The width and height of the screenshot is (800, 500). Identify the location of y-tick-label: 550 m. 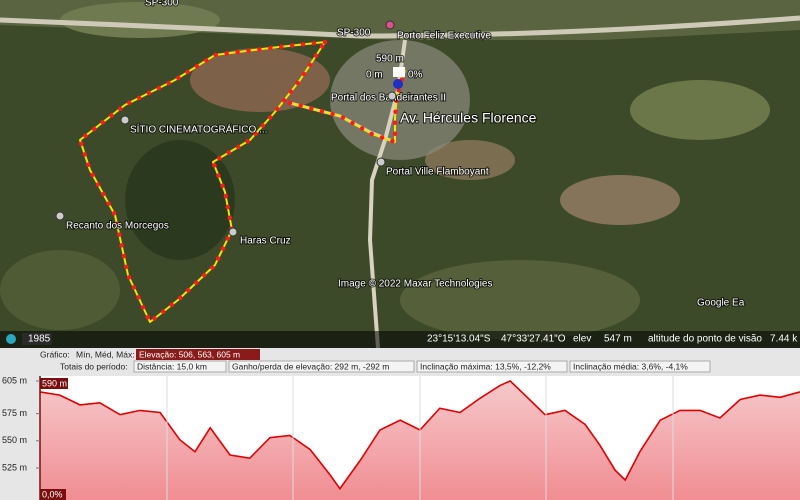
(14, 440).